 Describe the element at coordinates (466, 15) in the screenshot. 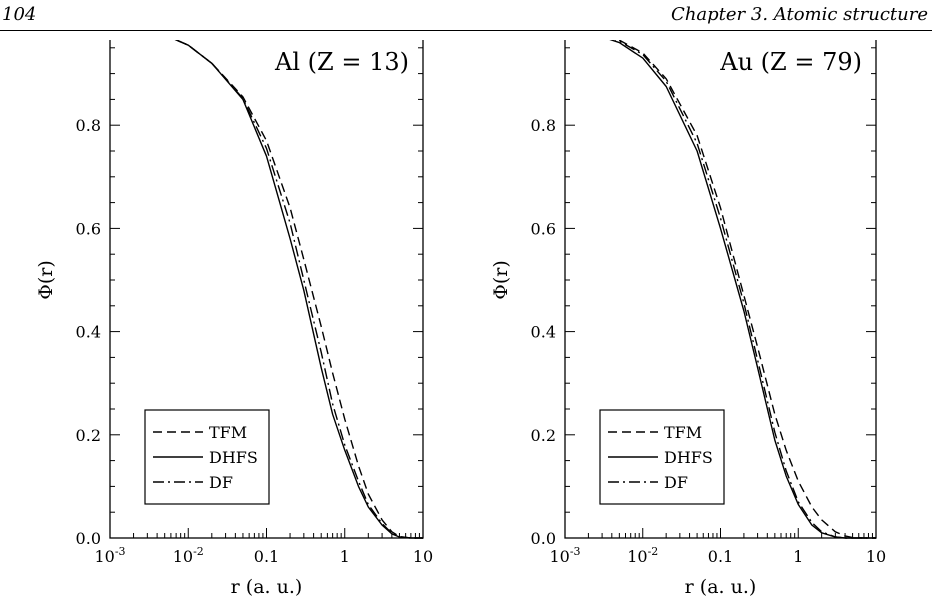

I see `page-header: 104 Chapter 3. Atomic structure` at that location.